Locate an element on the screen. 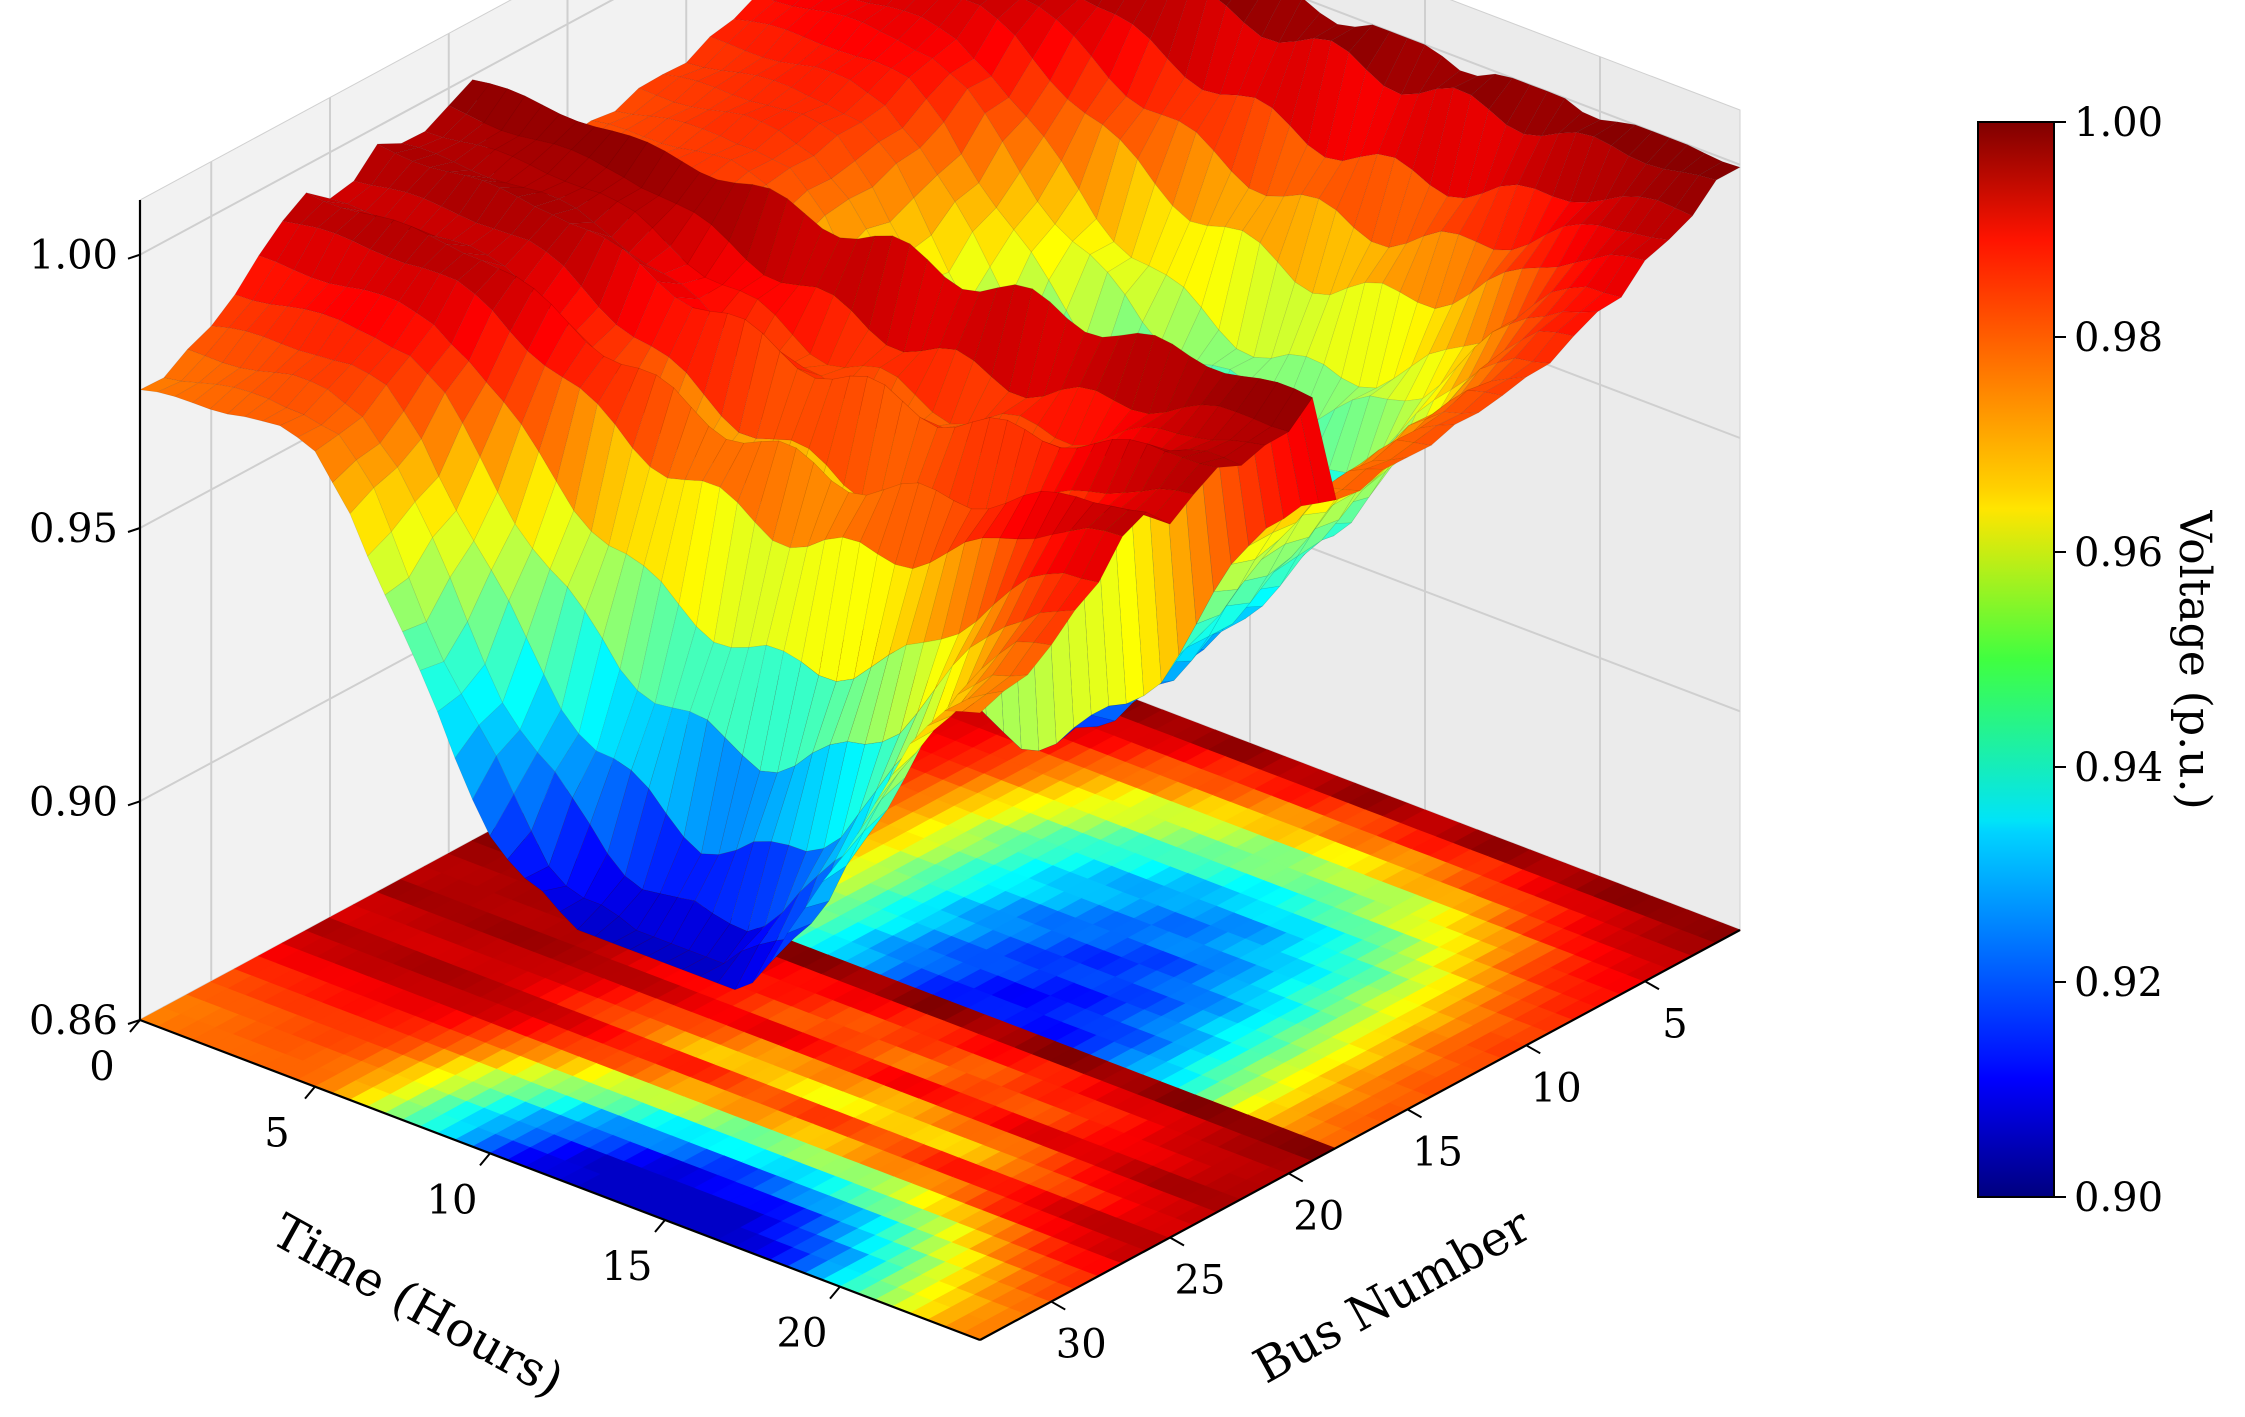 The width and height of the screenshot is (2245, 1417). x-axis-label: Time (Hours) is located at coordinates (418, 1306).